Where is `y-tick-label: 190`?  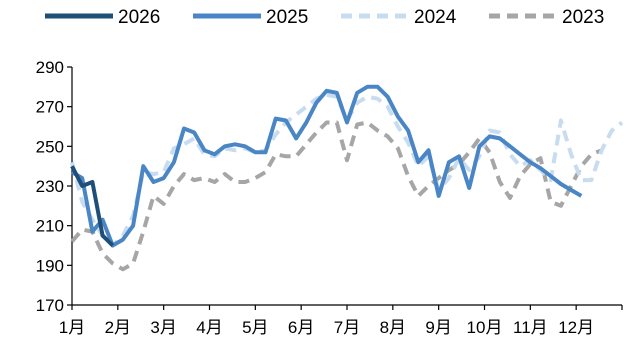 y-tick-label: 190 is located at coordinates (50, 265).